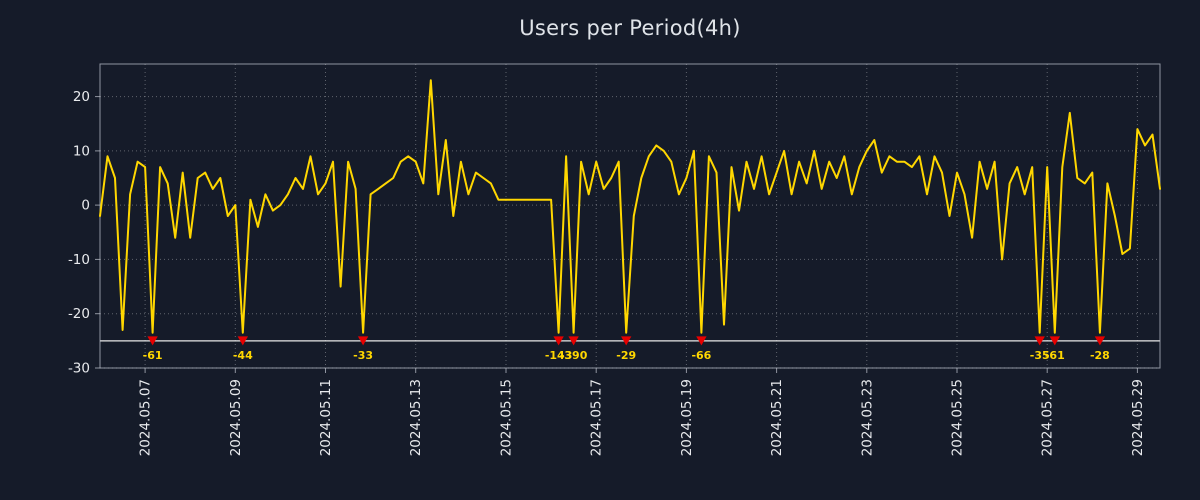 The height and width of the screenshot is (500, 1200). Describe the element at coordinates (626, 355) in the screenshot. I see `marker-label: -29` at that location.